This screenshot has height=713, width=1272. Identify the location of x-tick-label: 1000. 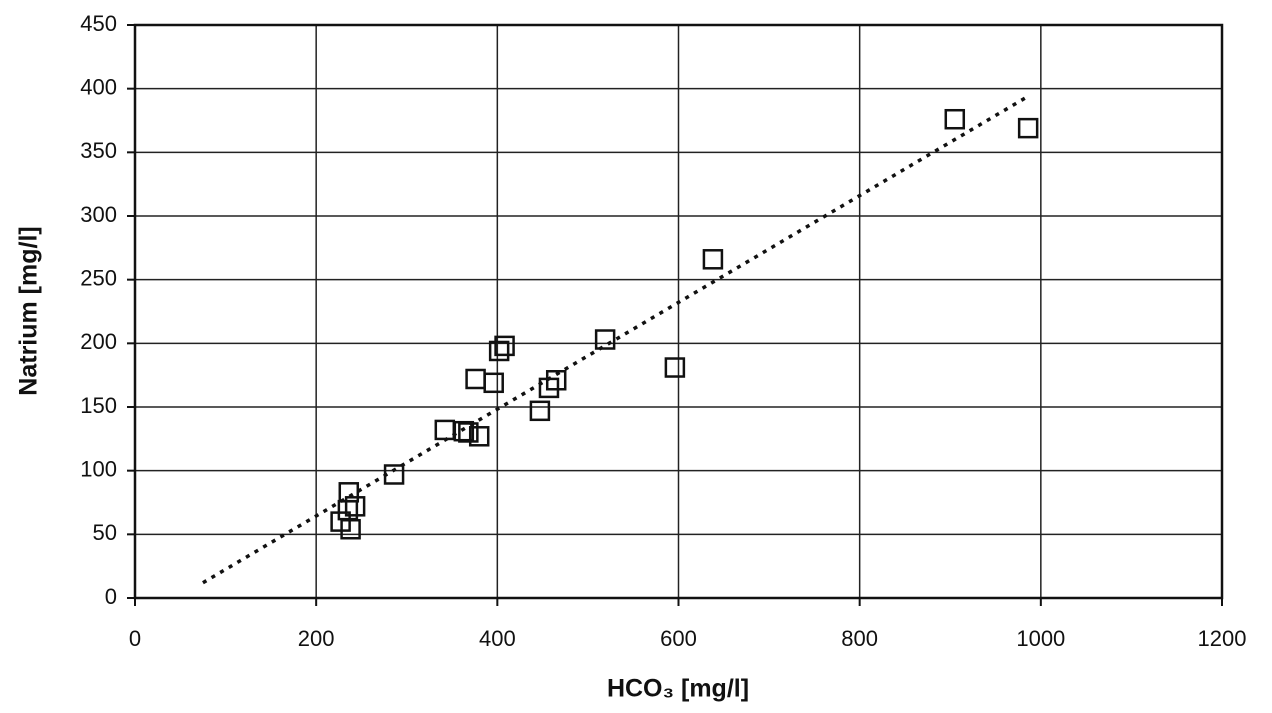
(1040, 638).